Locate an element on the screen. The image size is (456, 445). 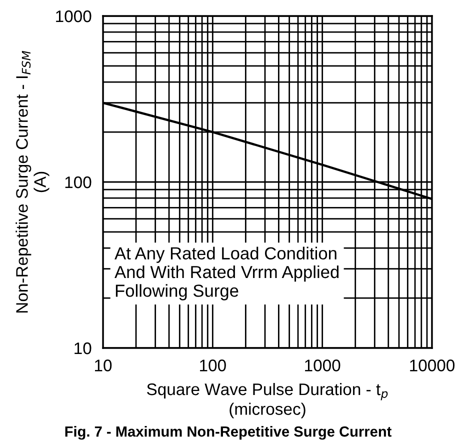
x-tick-label: 10 is located at coordinates (103, 366).